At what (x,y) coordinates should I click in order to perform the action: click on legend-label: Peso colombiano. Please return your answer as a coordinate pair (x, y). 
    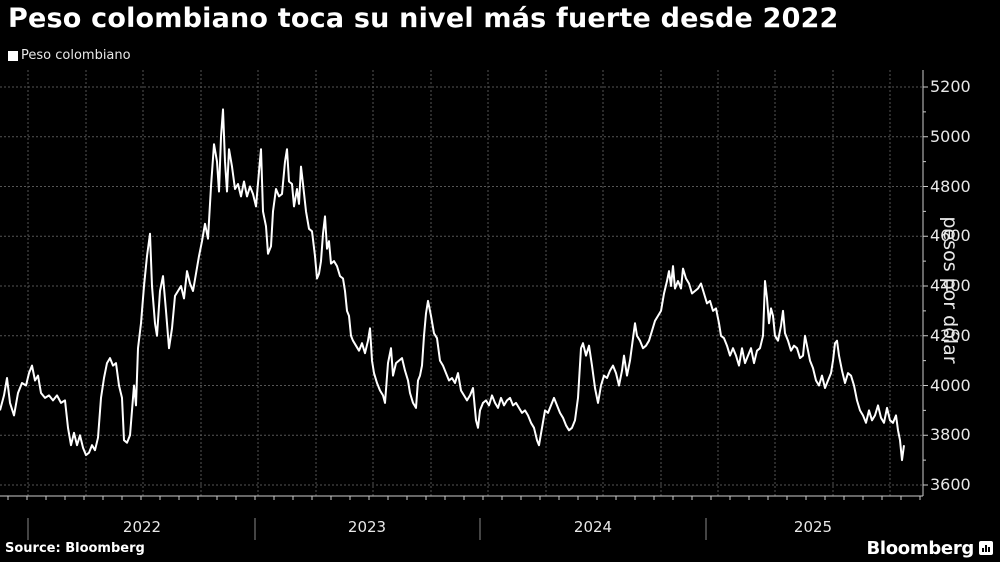
    Looking at the image, I should click on (76, 55).